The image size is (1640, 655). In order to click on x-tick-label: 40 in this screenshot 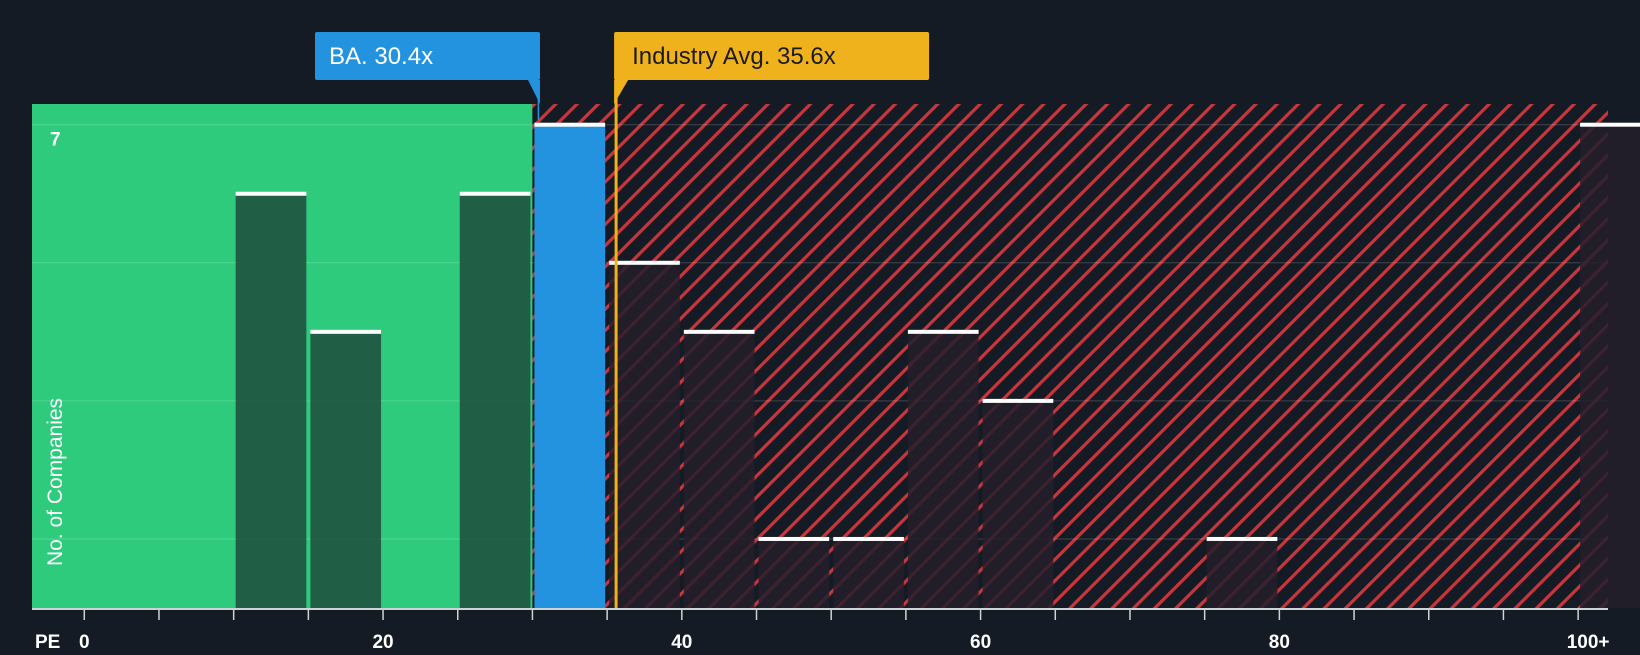, I will do `click(681, 641)`.